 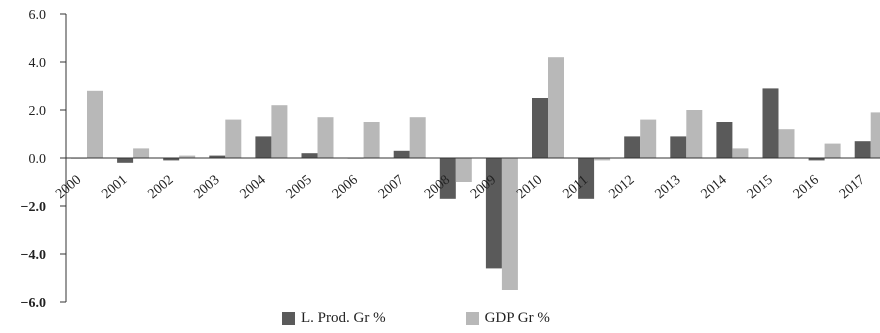 What do you see at coordinates (343, 318) in the screenshot?
I see `legend-label-lprod: L. Prod. Gr %` at bounding box center [343, 318].